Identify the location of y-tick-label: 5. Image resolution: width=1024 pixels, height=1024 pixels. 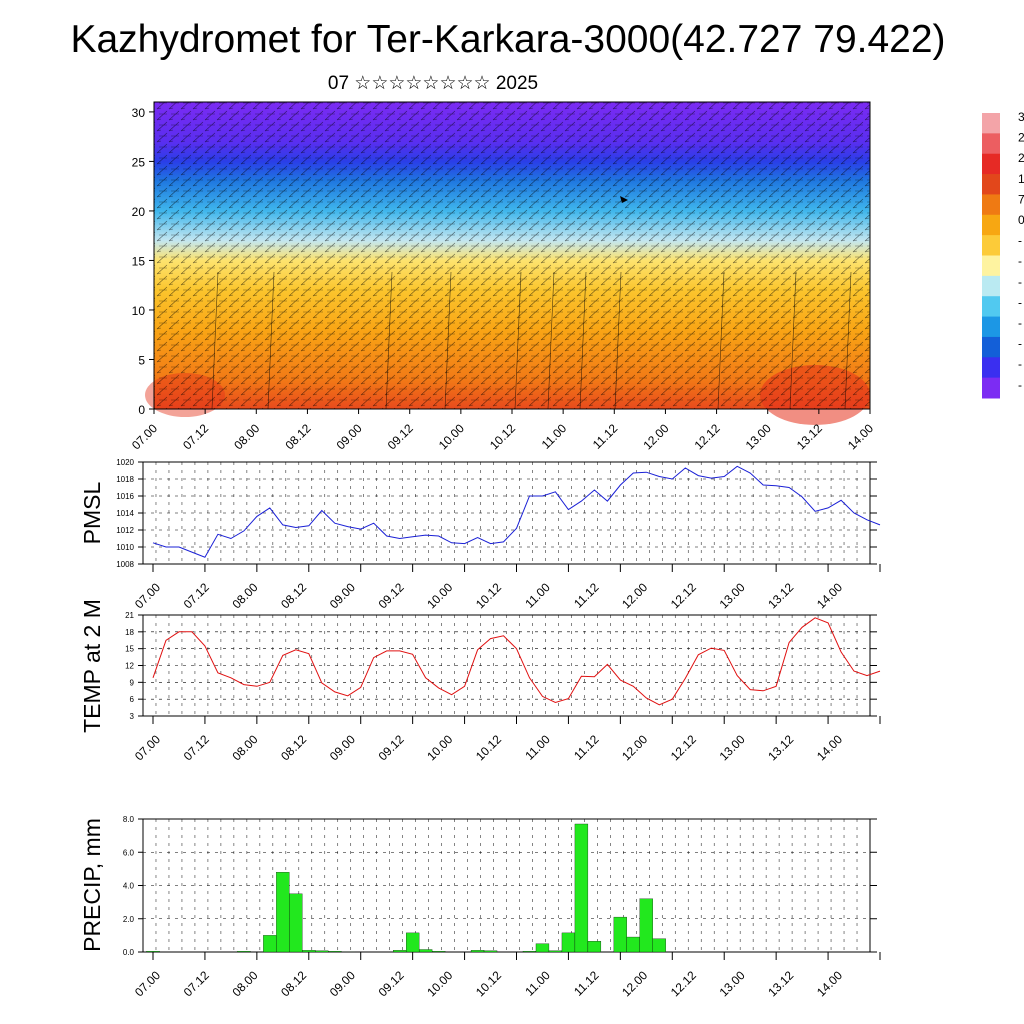
(141, 360).